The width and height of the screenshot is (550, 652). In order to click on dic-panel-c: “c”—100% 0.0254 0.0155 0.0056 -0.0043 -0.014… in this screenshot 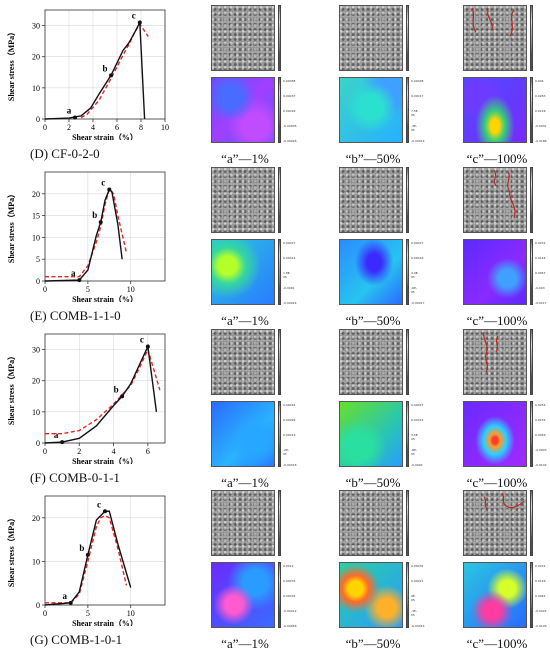, I will do `click(505, 409)`.